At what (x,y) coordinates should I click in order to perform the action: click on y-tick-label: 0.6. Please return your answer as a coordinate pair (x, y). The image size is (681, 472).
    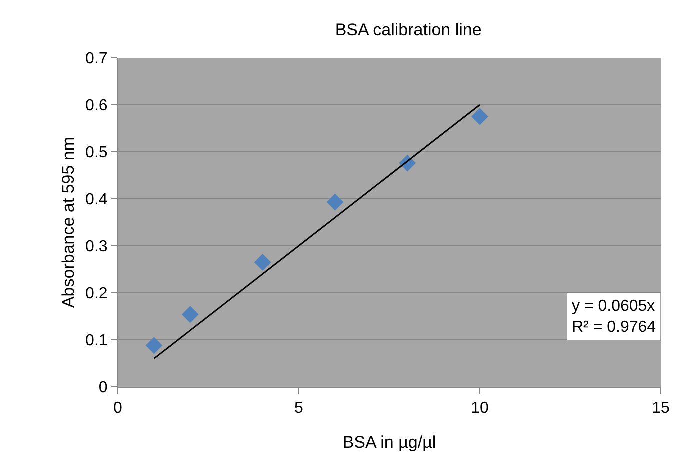
    Looking at the image, I should click on (97, 106).